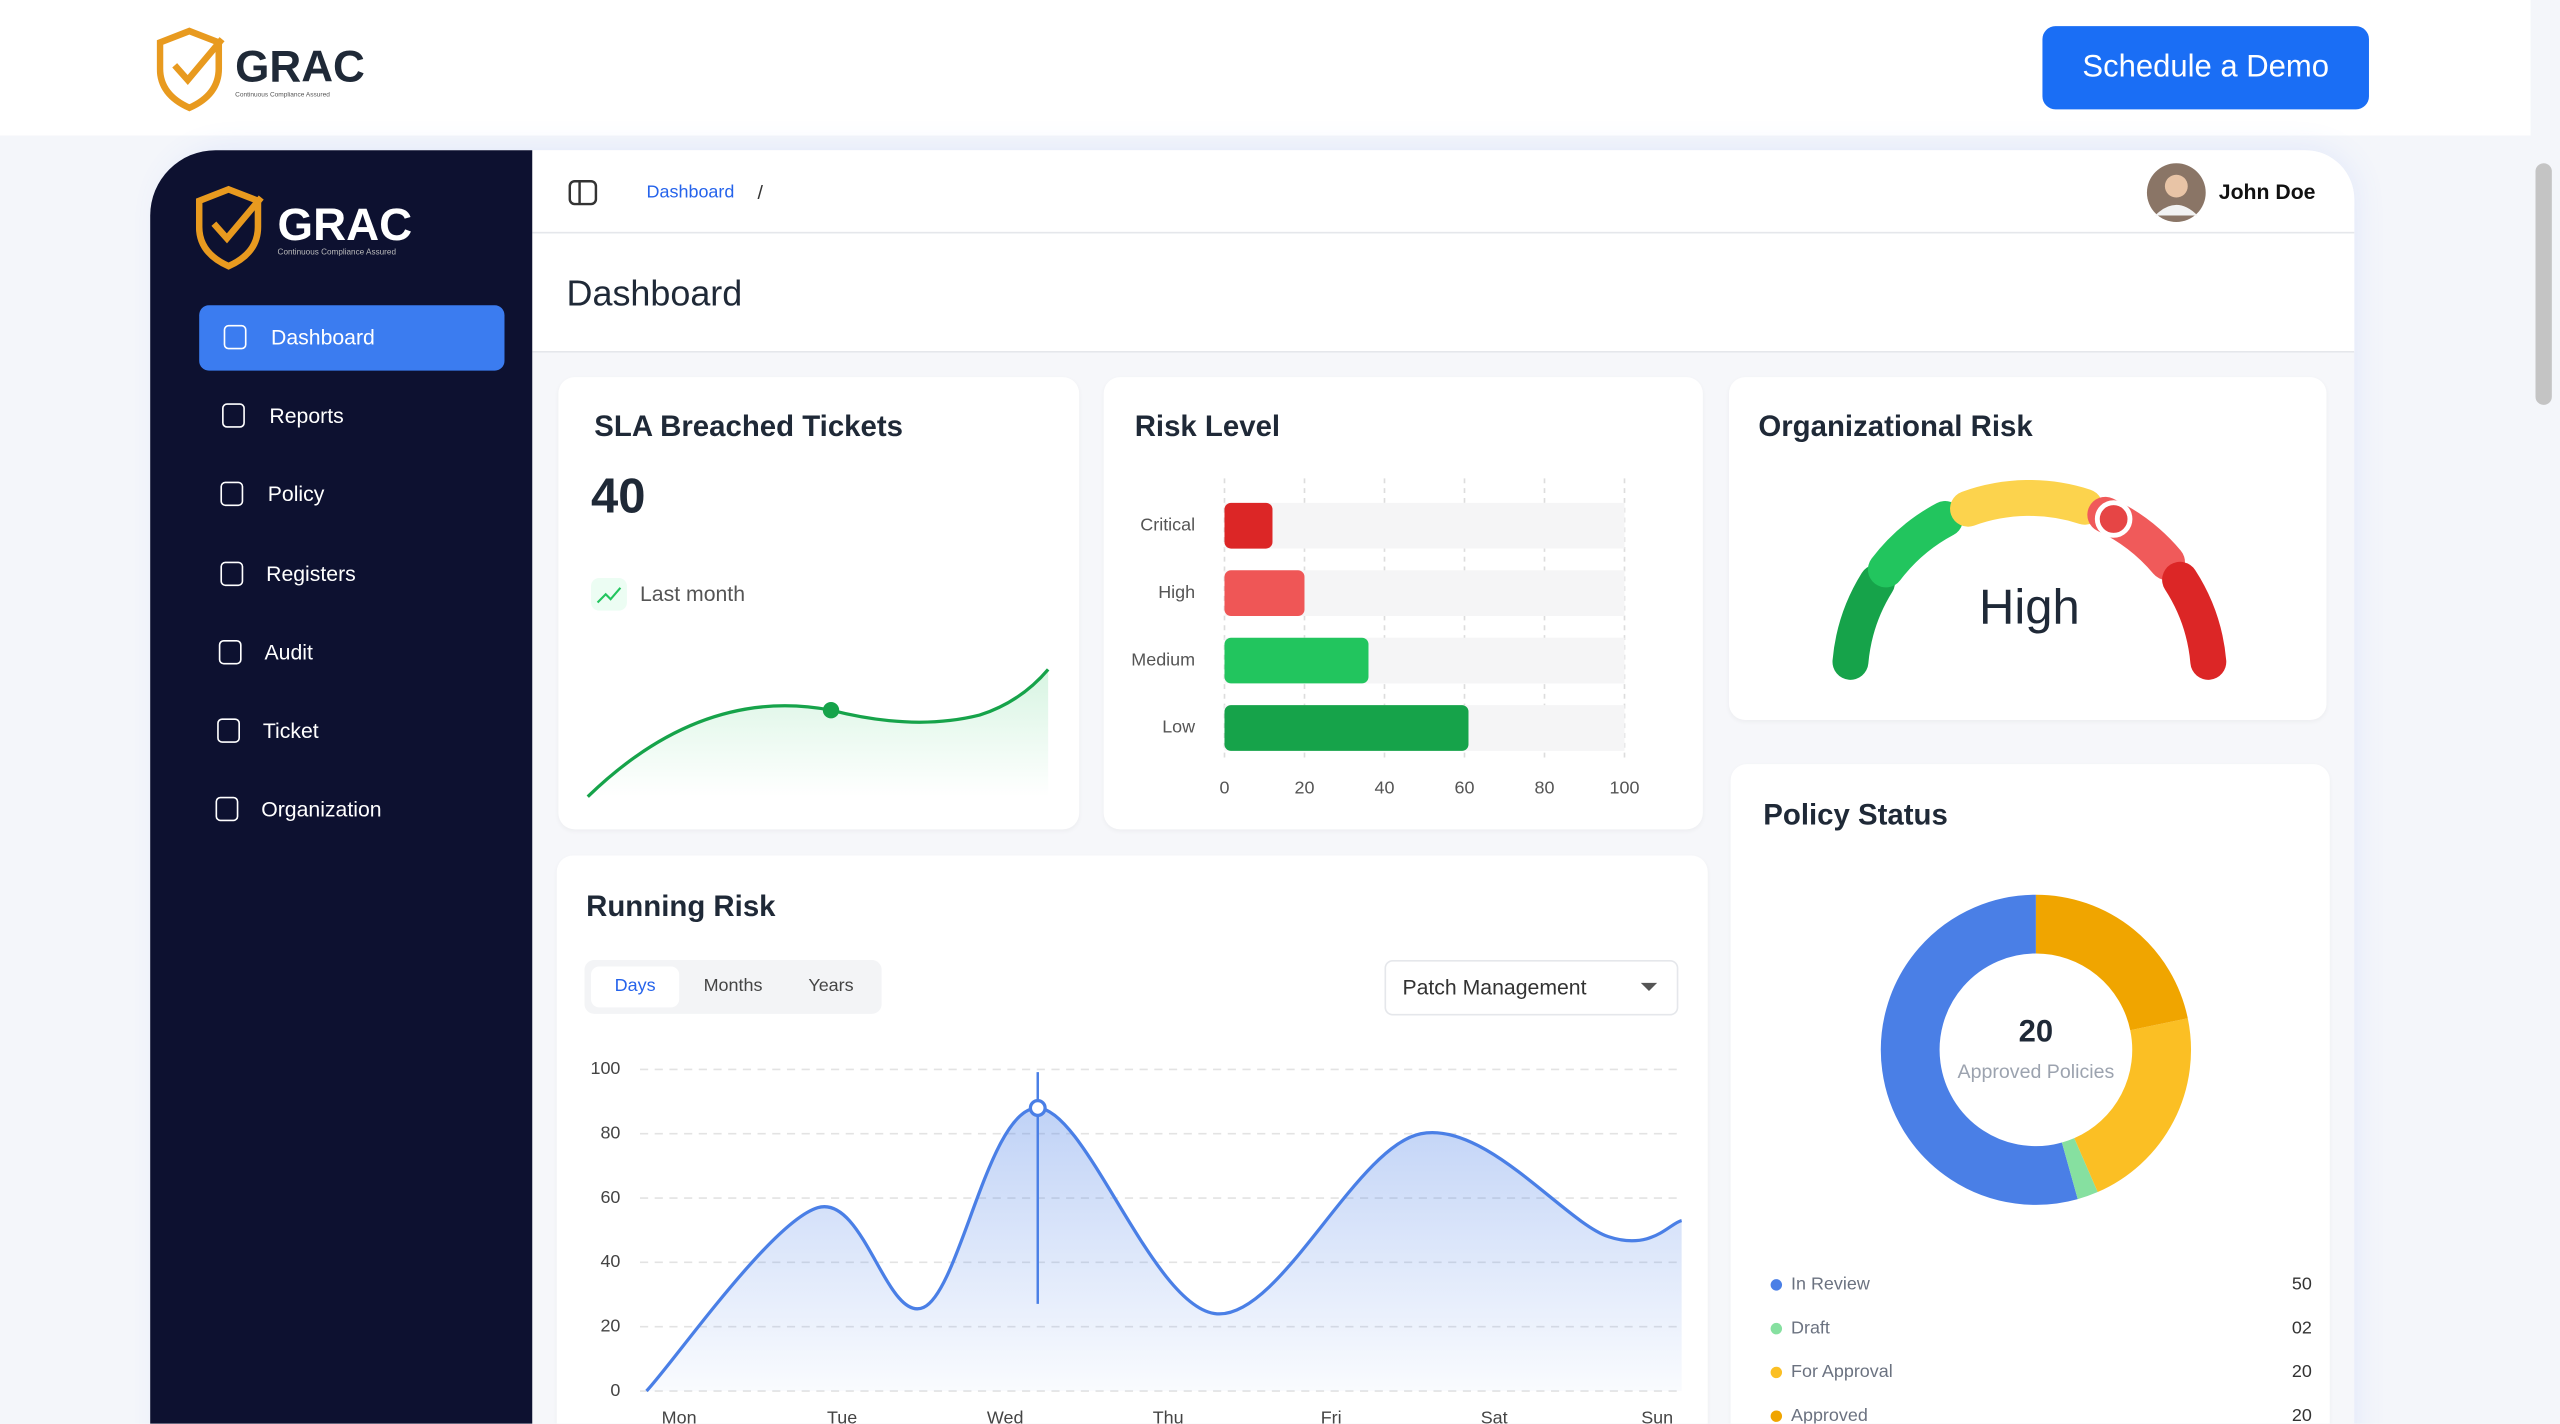  Describe the element at coordinates (229, 227) in the screenshot. I see `sidebar-logo-icon` at that location.